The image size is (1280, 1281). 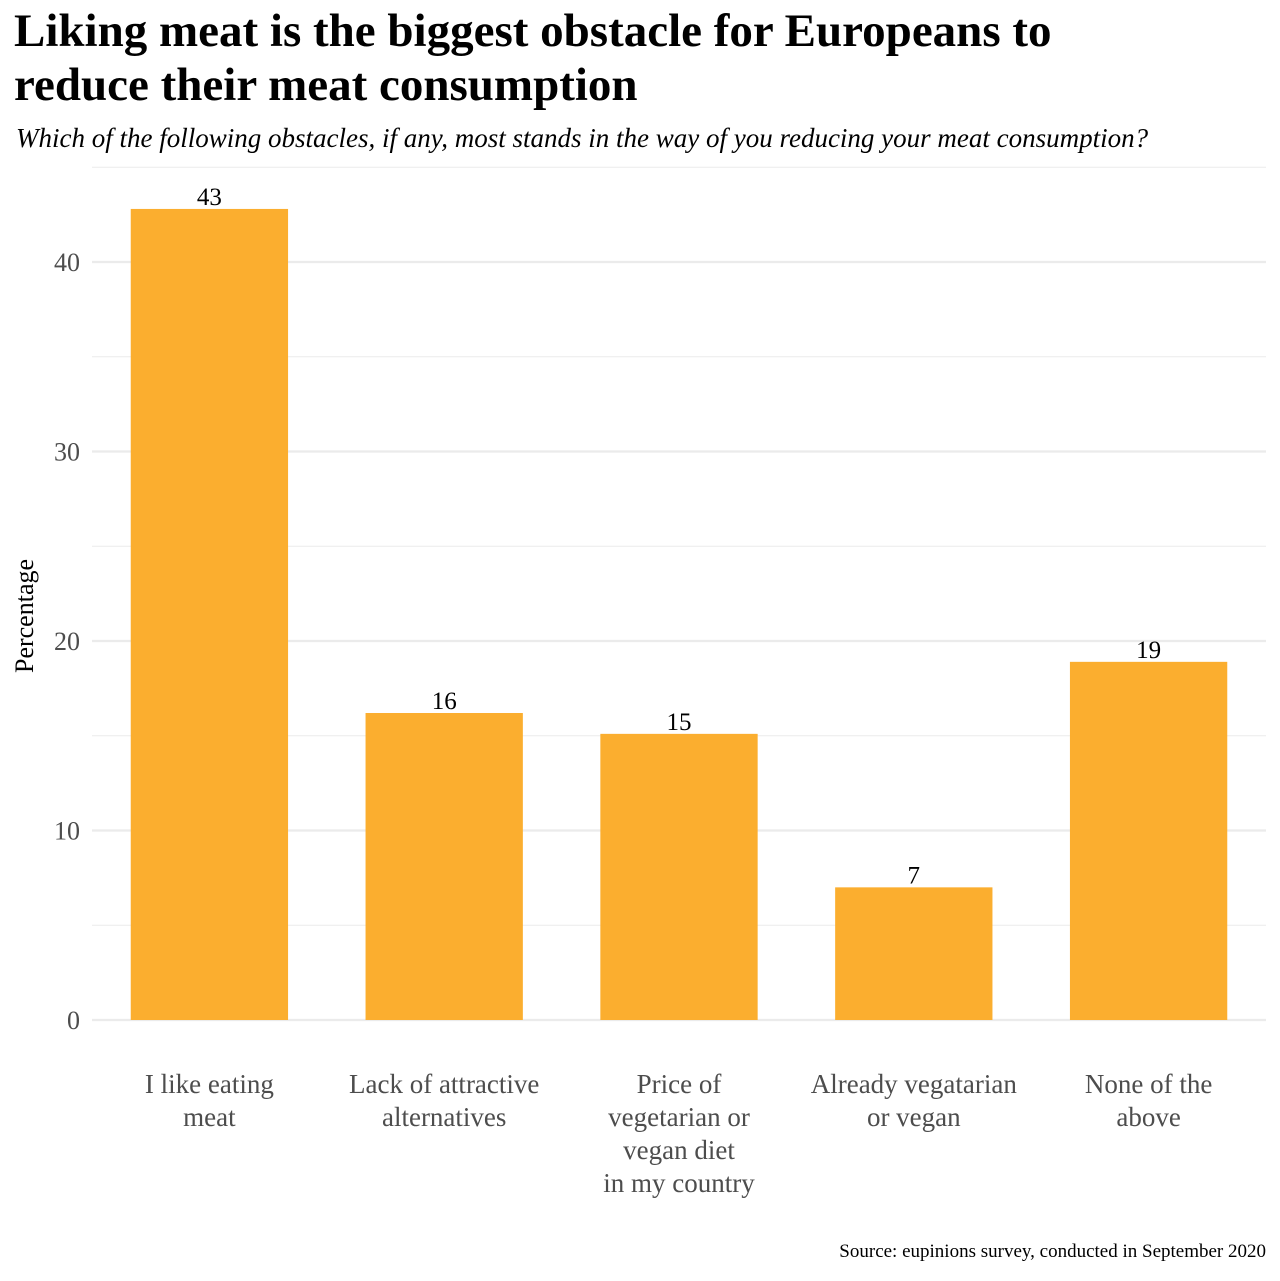 I want to click on y-tick-label: 0, so click(x=73, y=1020).